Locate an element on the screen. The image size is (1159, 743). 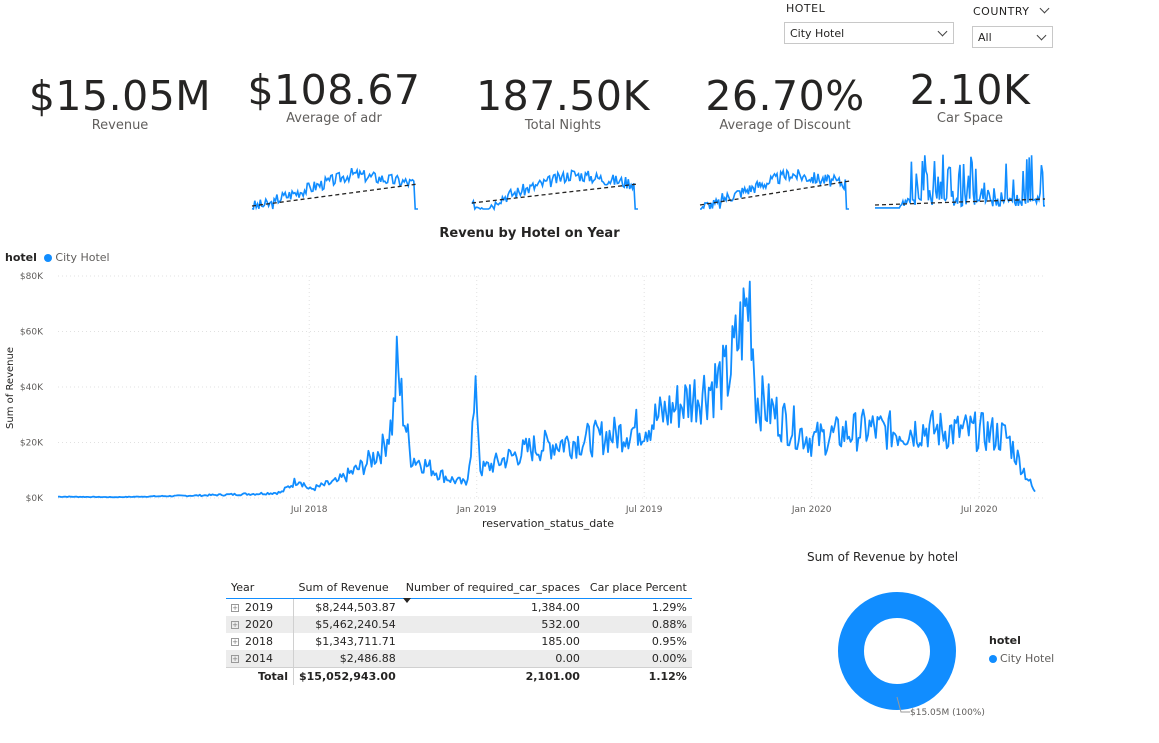
cell-year: 2018 is located at coordinates (259, 641).